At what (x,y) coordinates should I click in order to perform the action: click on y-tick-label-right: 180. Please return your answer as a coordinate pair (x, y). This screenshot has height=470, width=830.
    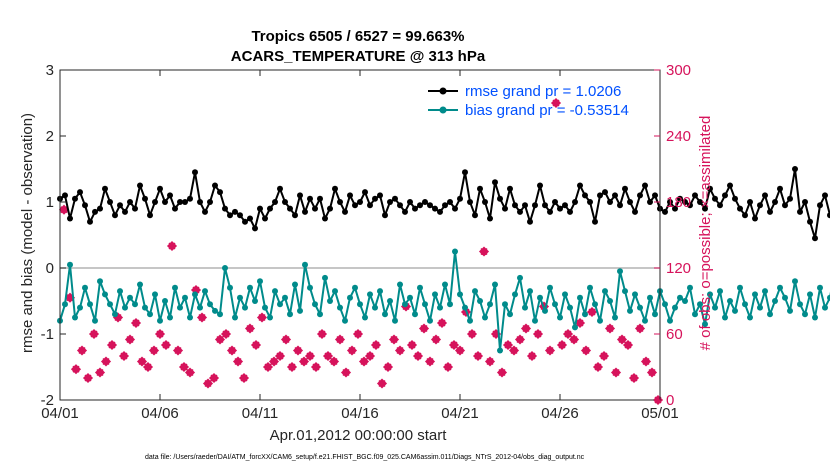
    Looking at the image, I should click on (678, 202).